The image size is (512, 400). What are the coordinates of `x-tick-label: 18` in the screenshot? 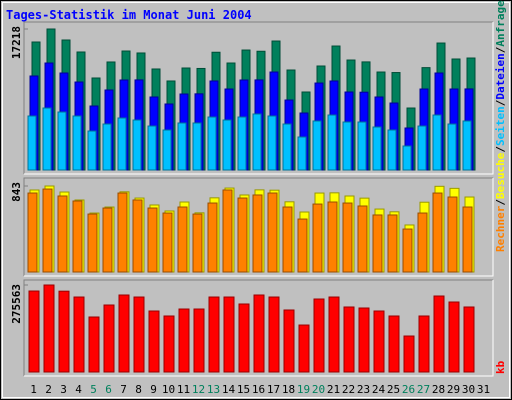 It's located at (288, 389).